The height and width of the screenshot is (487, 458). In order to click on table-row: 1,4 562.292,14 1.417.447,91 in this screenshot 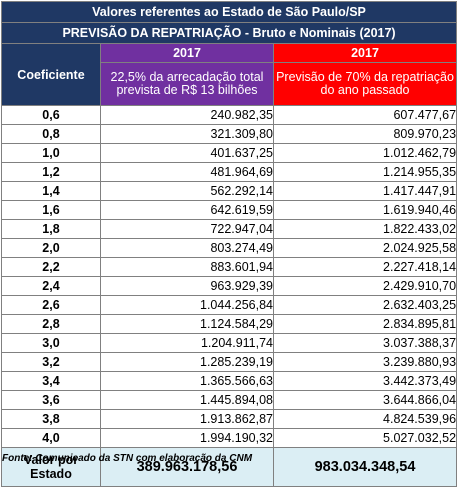, I will do `click(229, 191)`.